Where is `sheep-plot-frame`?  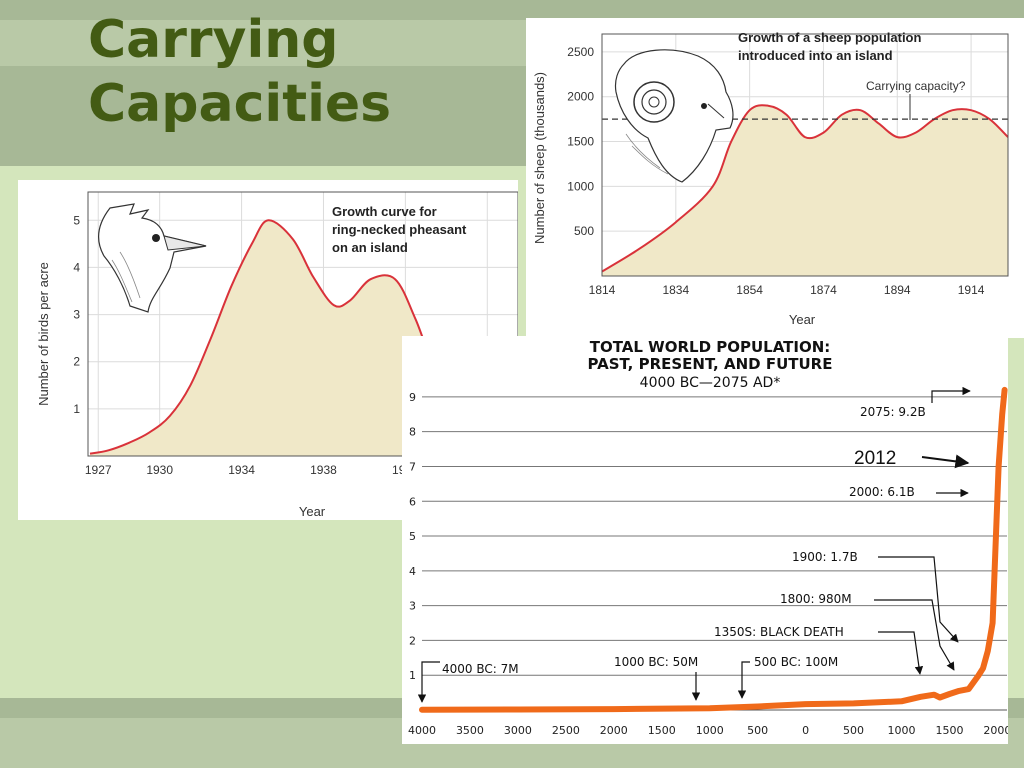
sheep-plot-frame is located at coordinates (805, 155).